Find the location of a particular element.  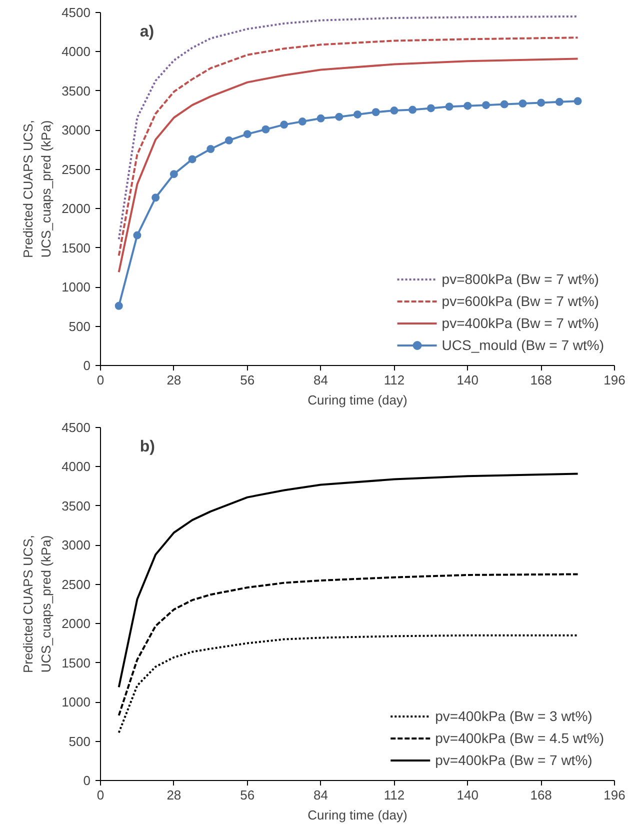

annotation: a) is located at coordinates (147, 32).